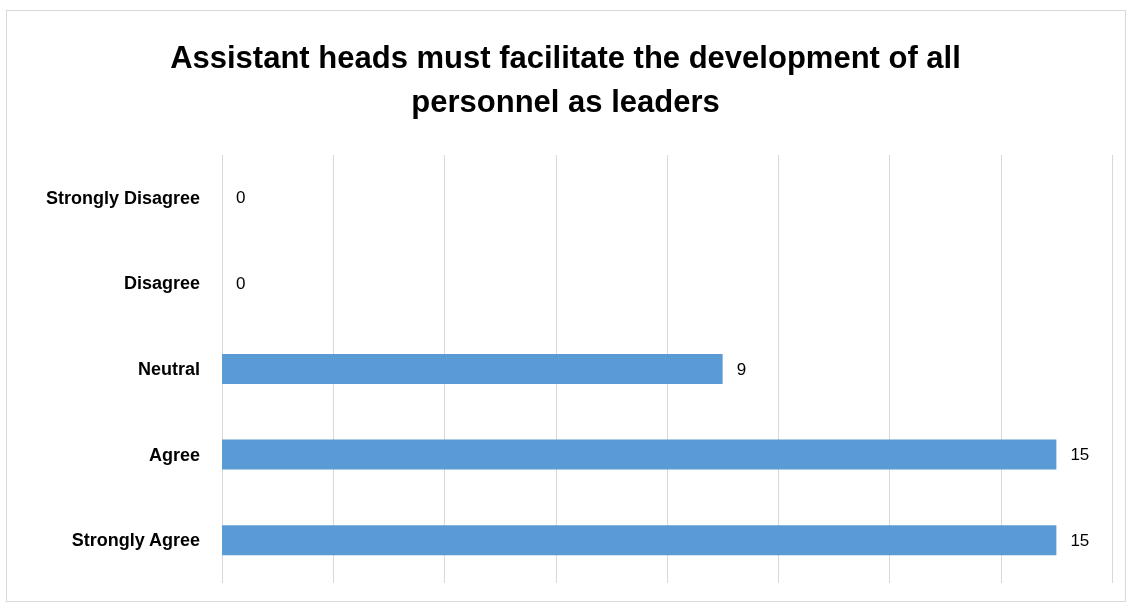  I want to click on y-tick-label: Neutral, so click(168, 369).